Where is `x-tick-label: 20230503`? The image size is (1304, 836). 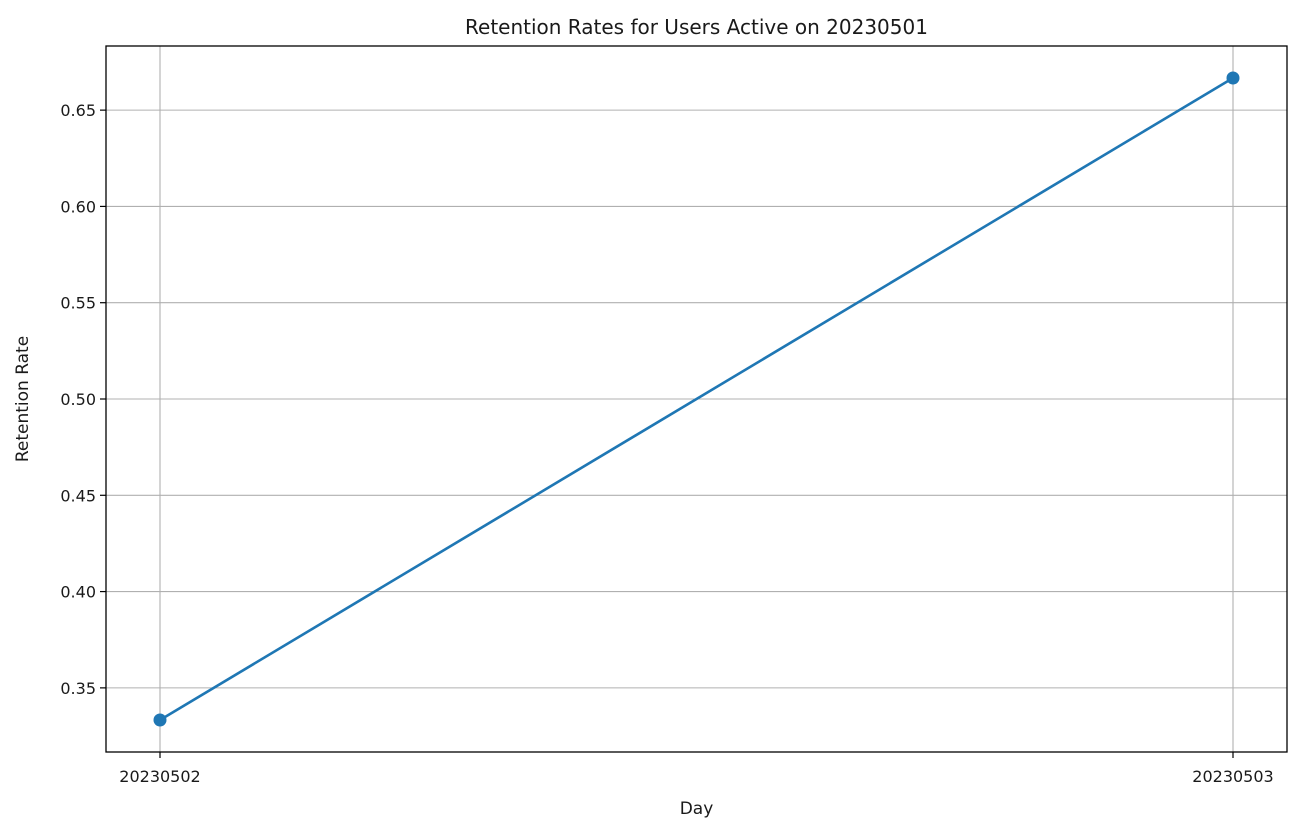 x-tick-label: 20230503 is located at coordinates (1232, 776).